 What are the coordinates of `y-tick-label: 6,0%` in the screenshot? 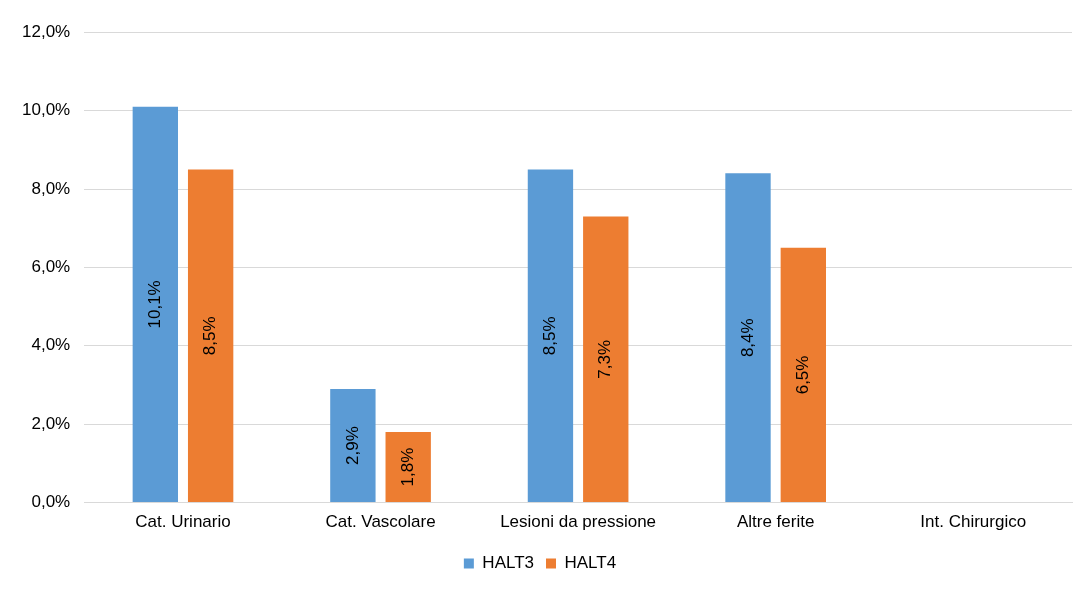 It's located at (51, 267).